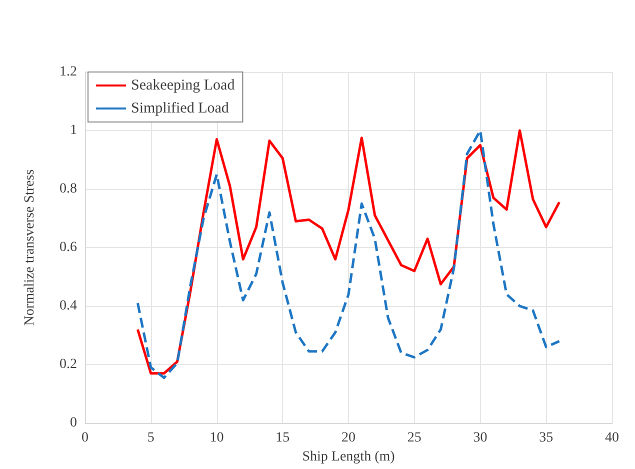 Image resolution: width=635 pixels, height=469 pixels. What do you see at coordinates (85, 438) in the screenshot?
I see `x-tick-label: 0` at bounding box center [85, 438].